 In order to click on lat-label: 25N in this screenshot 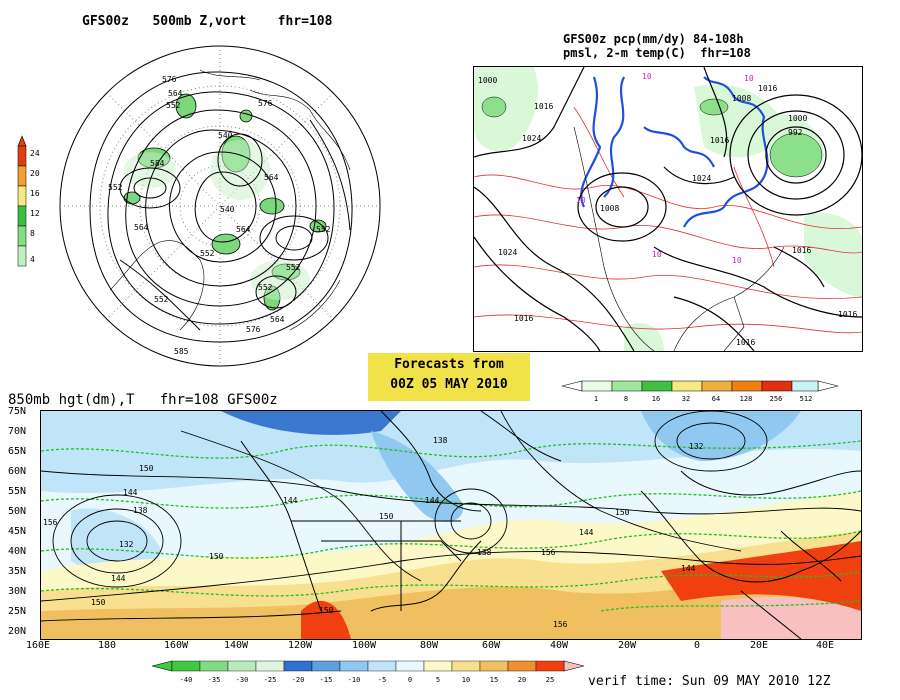, I will do `click(17, 611)`.